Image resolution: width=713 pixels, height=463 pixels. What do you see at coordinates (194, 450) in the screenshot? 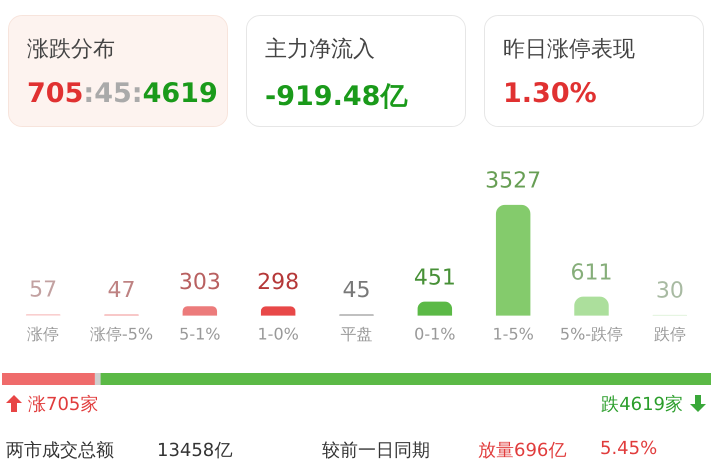
I see `text: 13458亿` at bounding box center [194, 450].